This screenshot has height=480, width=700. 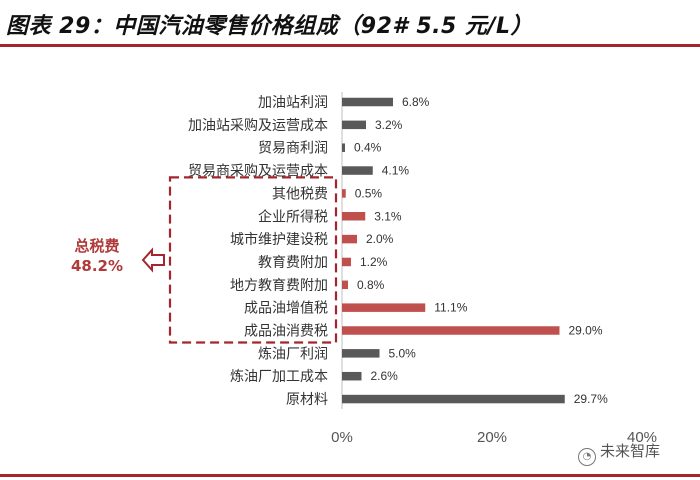 I want to click on category-label: 加油站利润, so click(x=293, y=103).